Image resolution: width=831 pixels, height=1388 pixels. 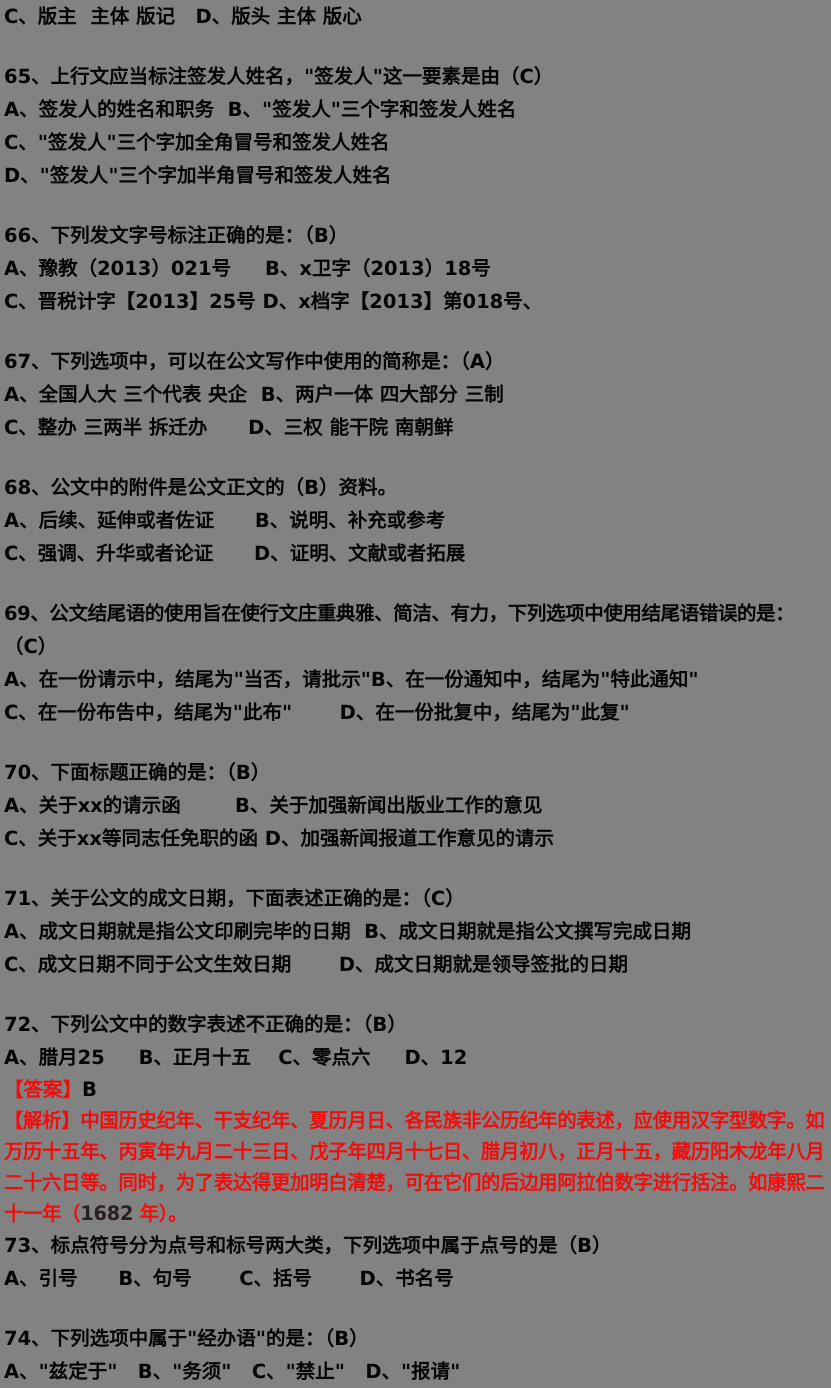 What do you see at coordinates (273, 301) in the screenshot?
I see `question-66-option-cd: C、晋税计字【2013】25号 D、x档字【2013】第018号、` at bounding box center [273, 301].